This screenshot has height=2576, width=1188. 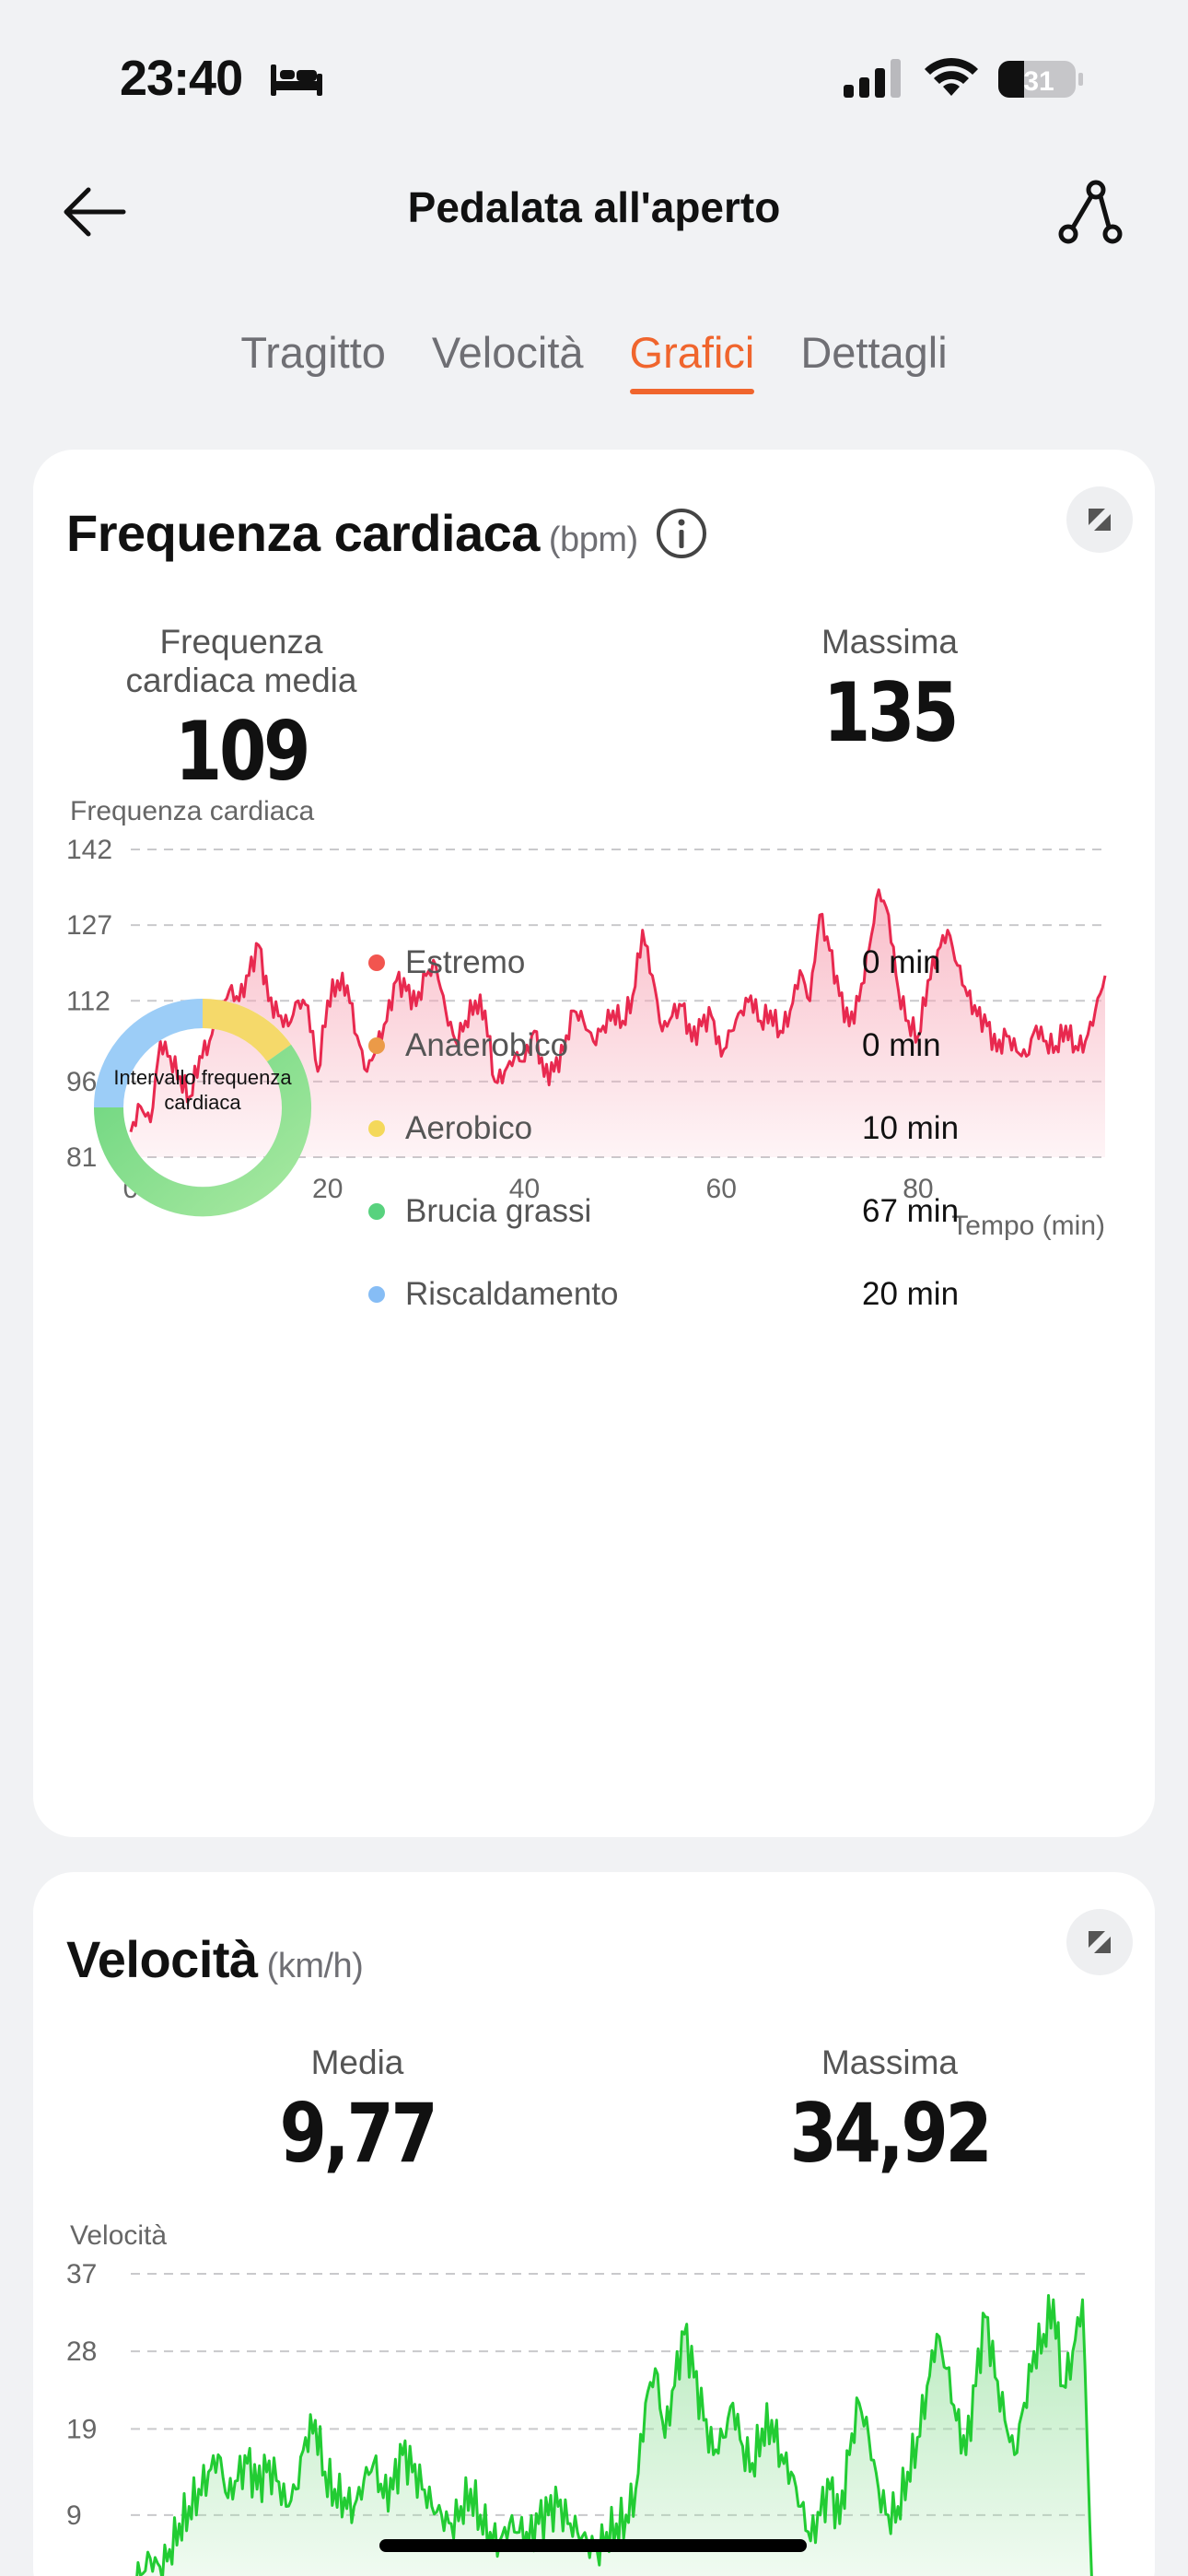 I want to click on sleep-bed-icon, so click(x=296, y=80).